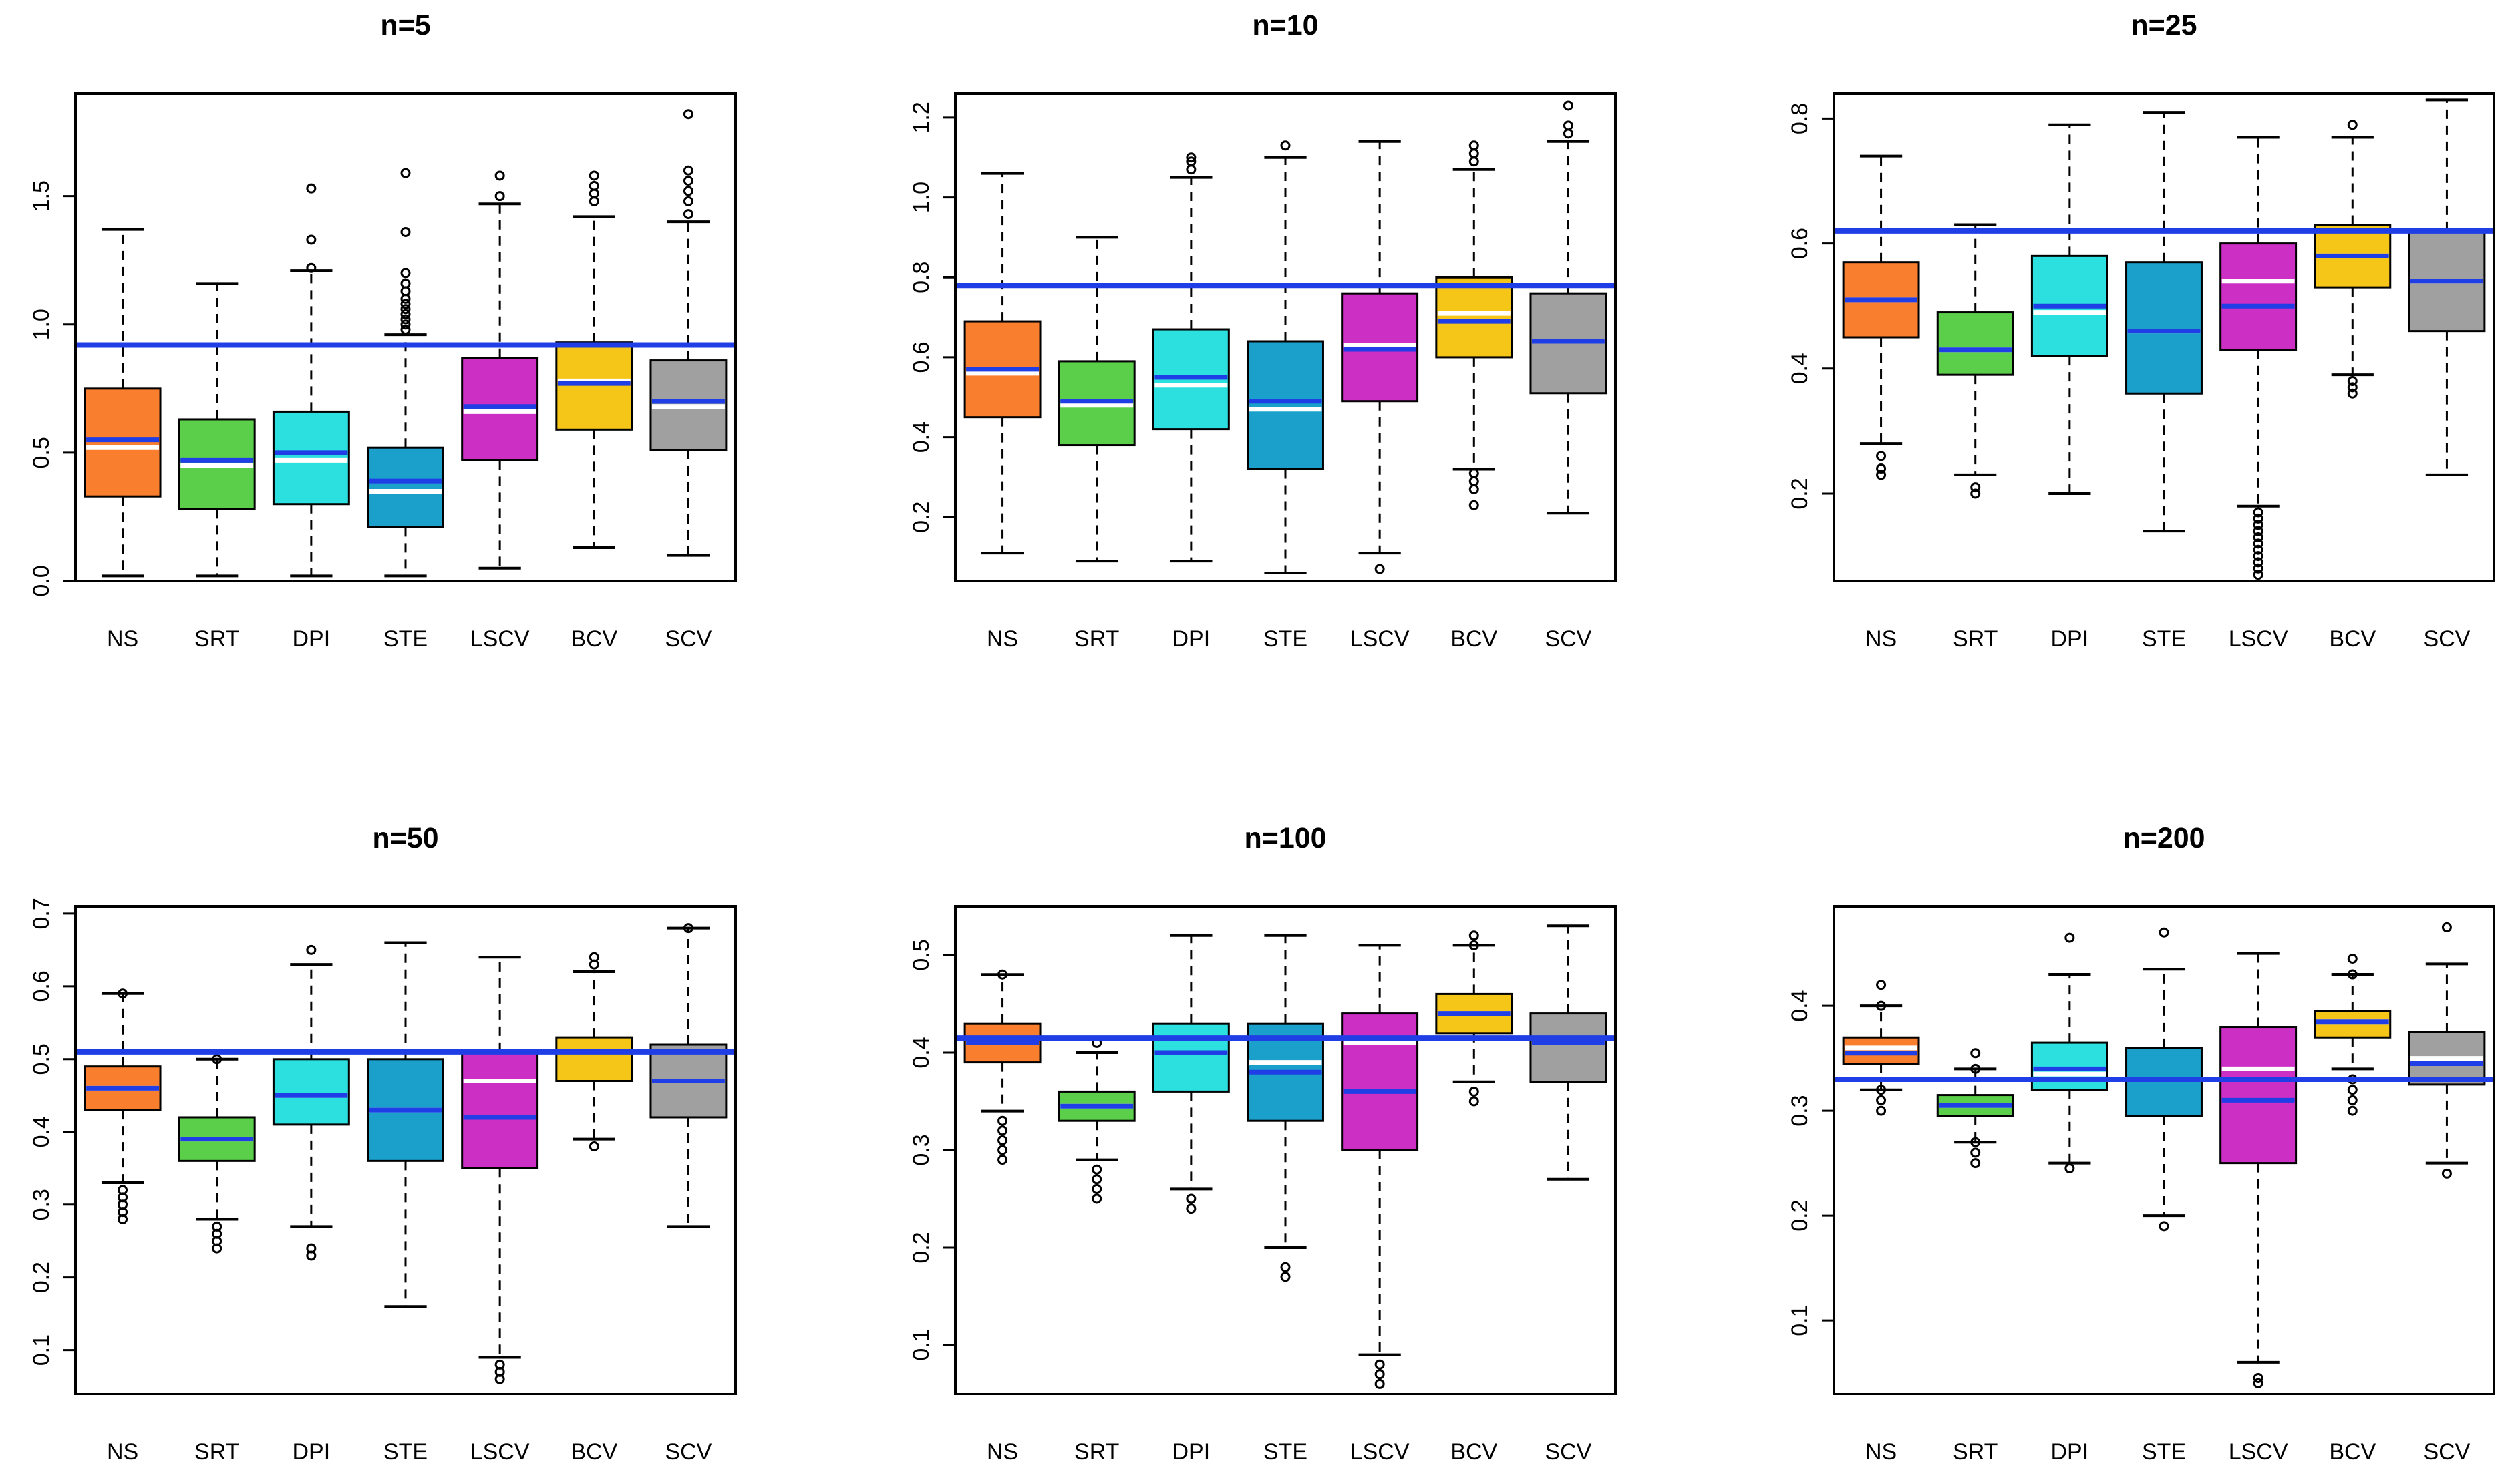  Describe the element at coordinates (1800, 1110) in the screenshot. I see `y-tick-label: 0.3` at that location.